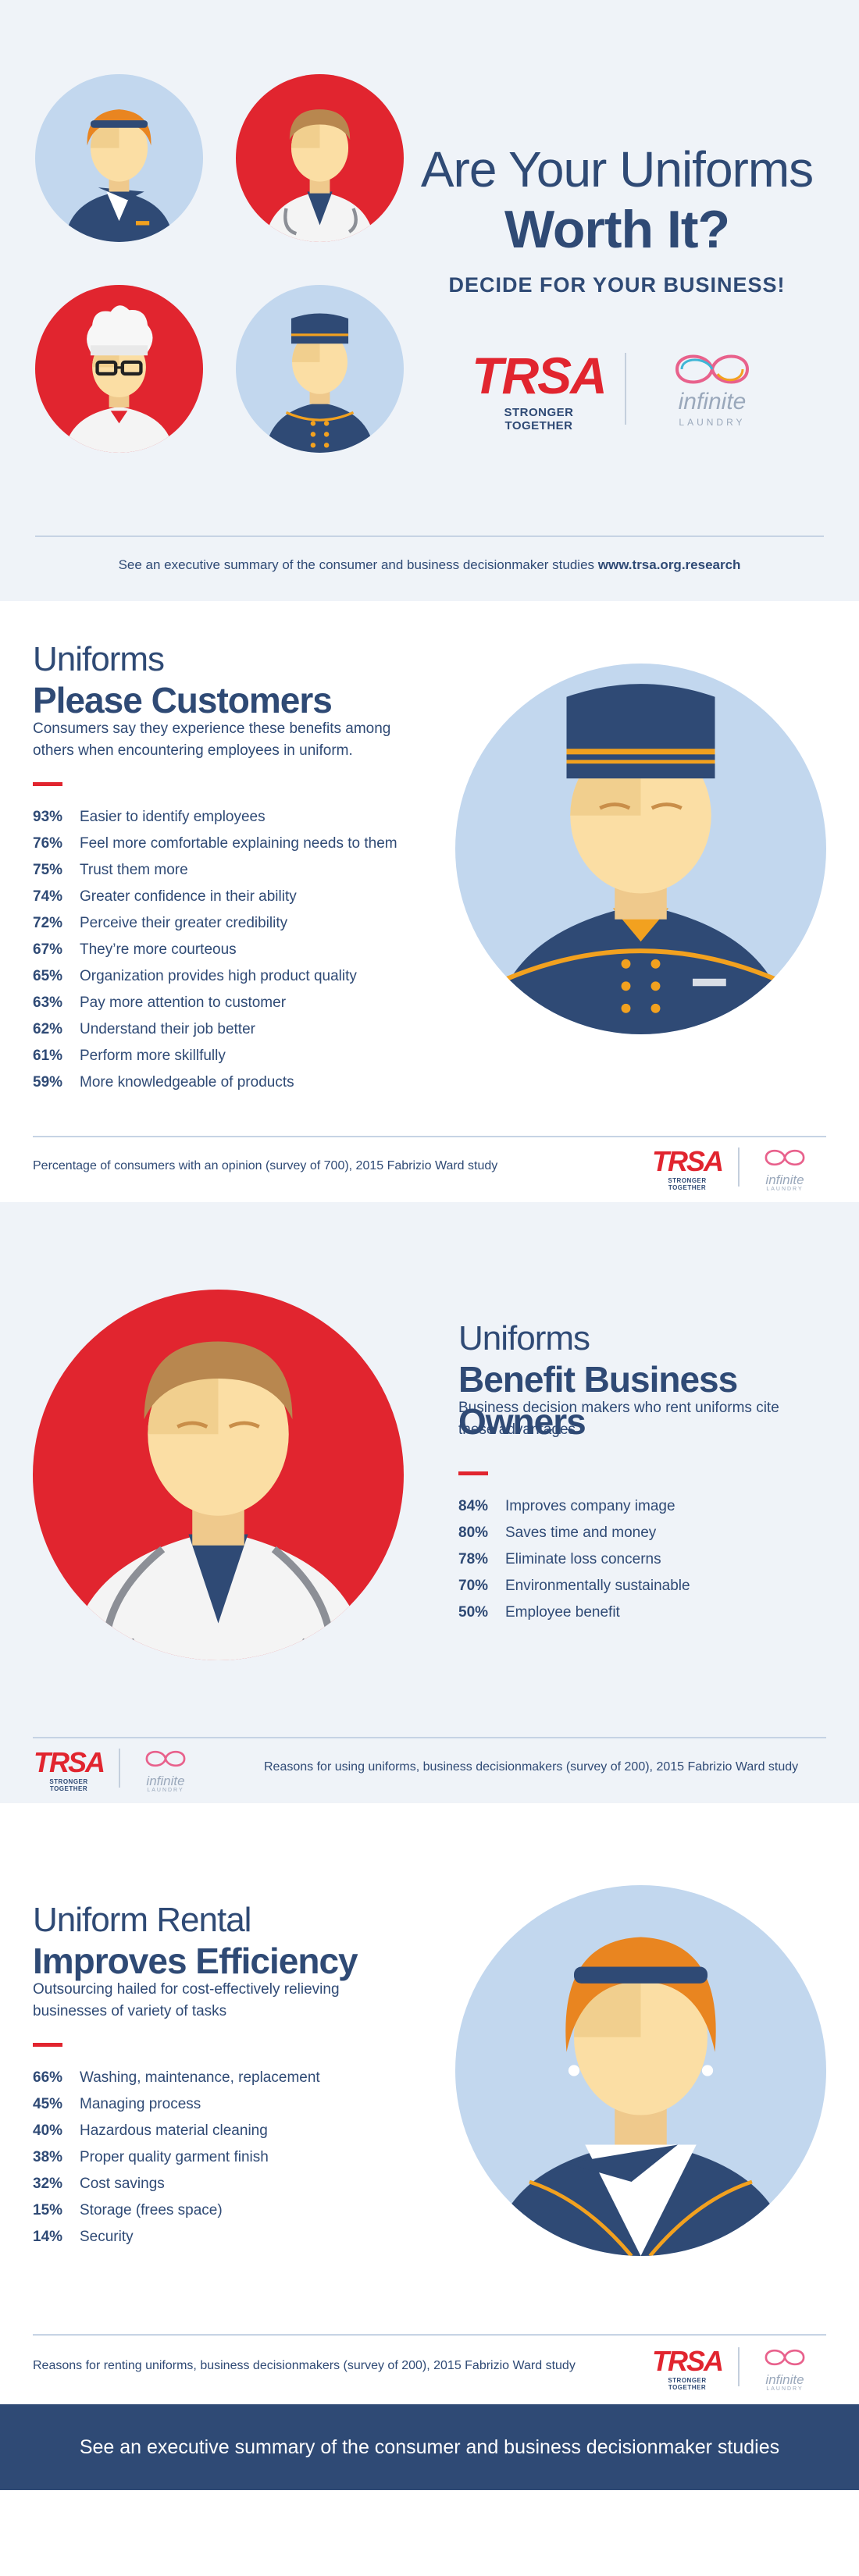 The width and height of the screenshot is (859, 2576). I want to click on bottom-exec-link: www.trsa.org.research, so click(429, 2533).